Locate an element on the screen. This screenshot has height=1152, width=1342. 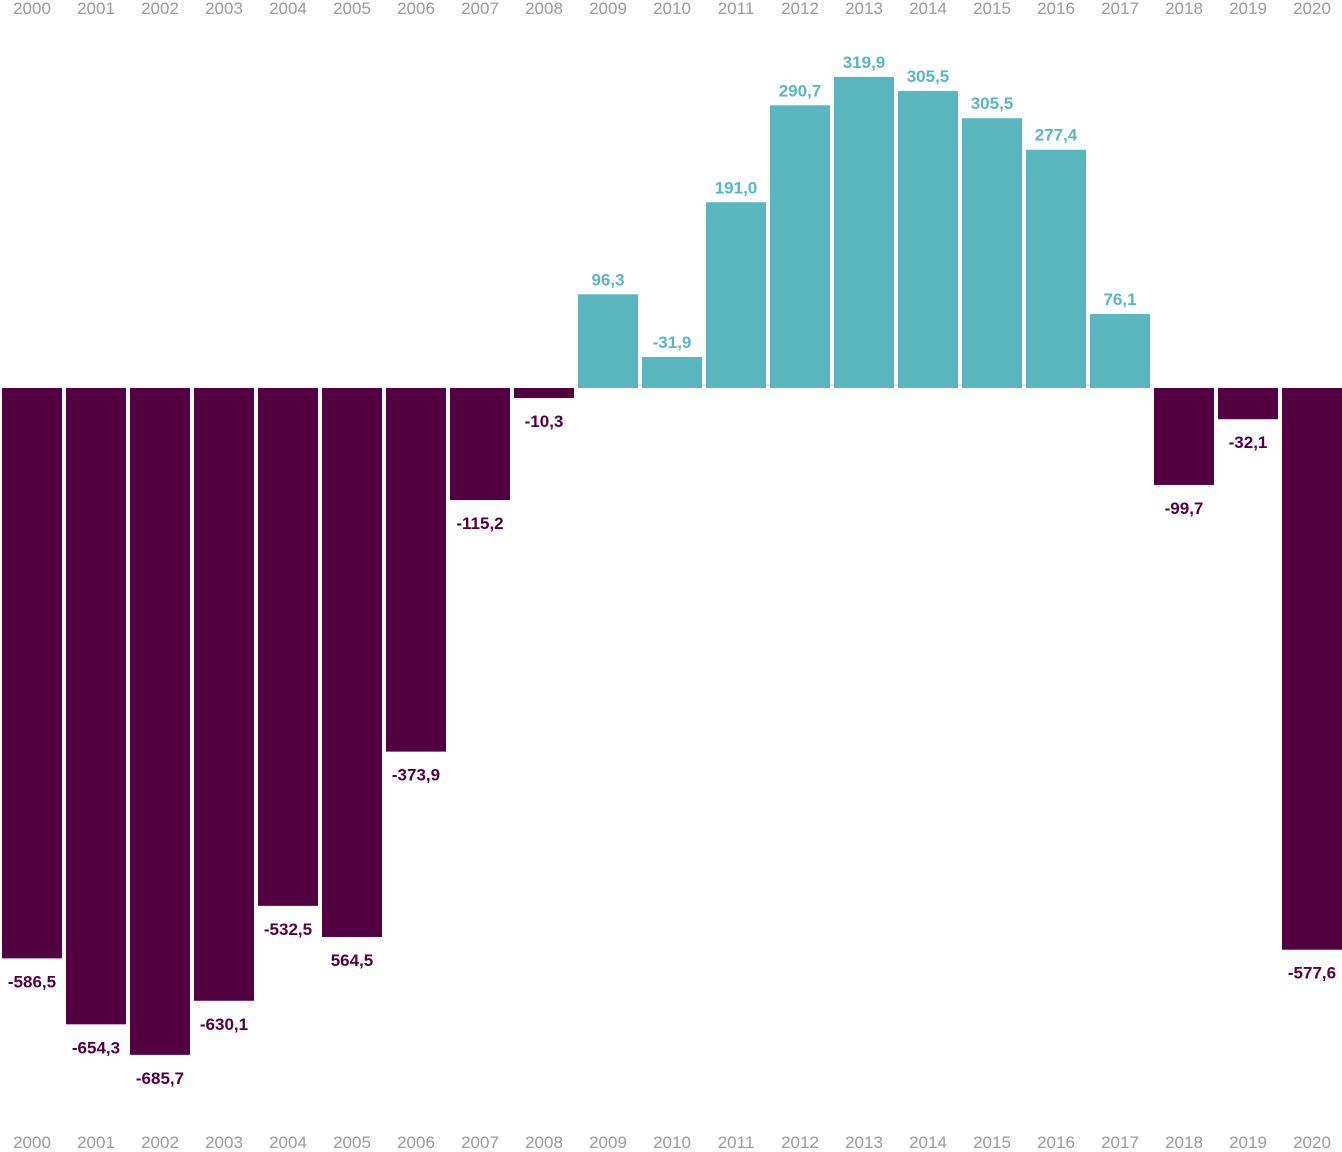
bottom-year-label-2008: 2008 is located at coordinates (544, 1142).